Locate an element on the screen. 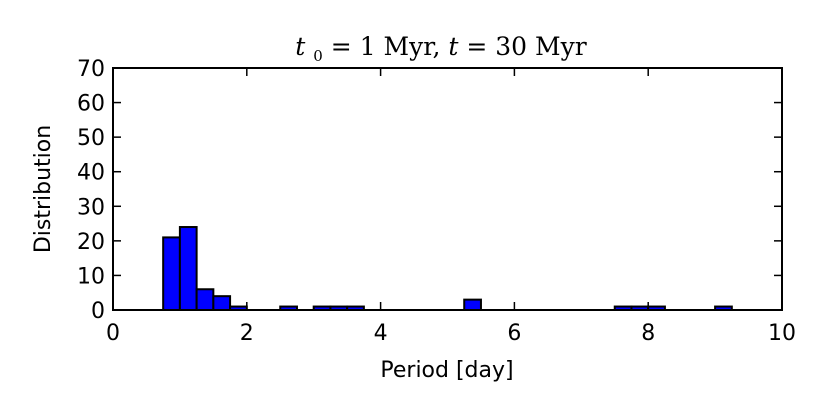 The height and width of the screenshot is (415, 830). x-tick-label: 0 is located at coordinates (113, 333).